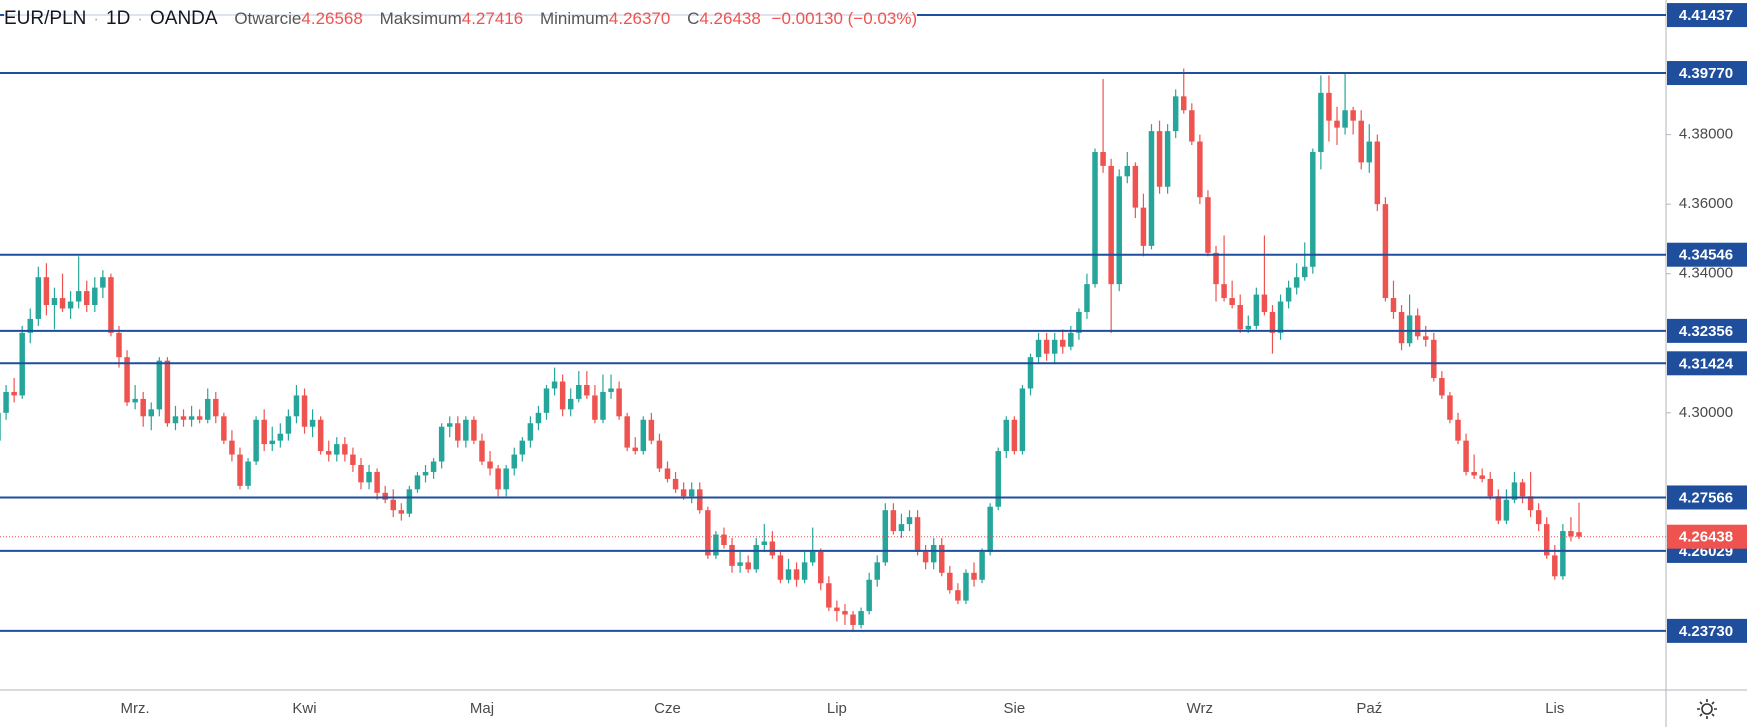  Describe the element at coordinates (45, 18) in the screenshot. I see `symbol: EUR/PLN` at that location.